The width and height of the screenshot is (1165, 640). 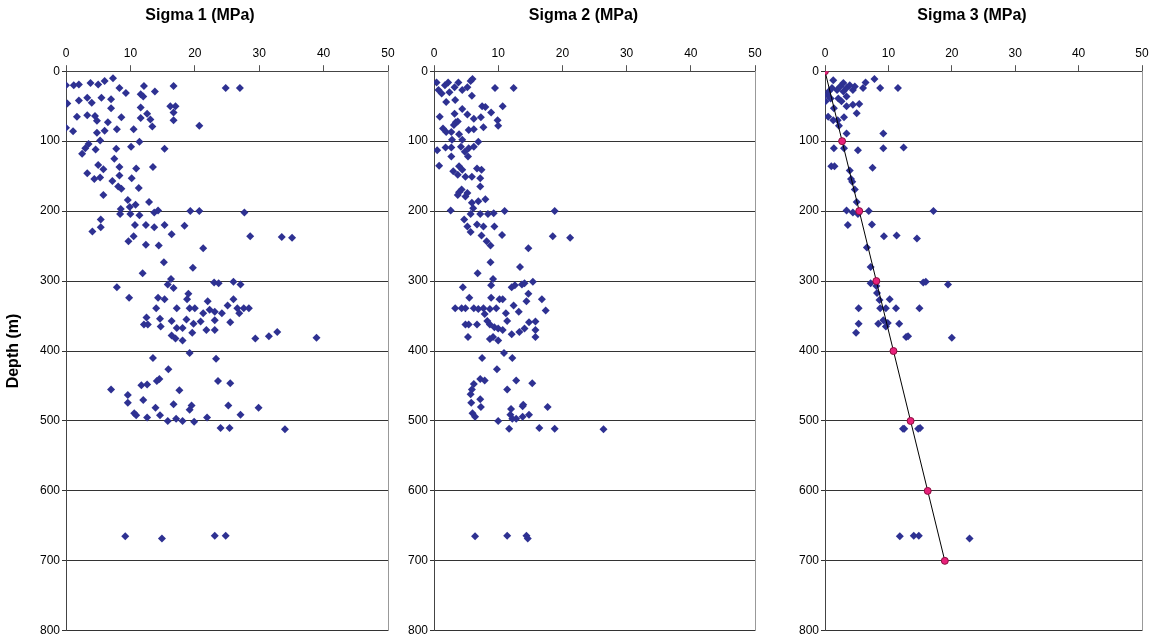 I want to click on chart-title: Sigma 3 (MPa), so click(x=972, y=15).